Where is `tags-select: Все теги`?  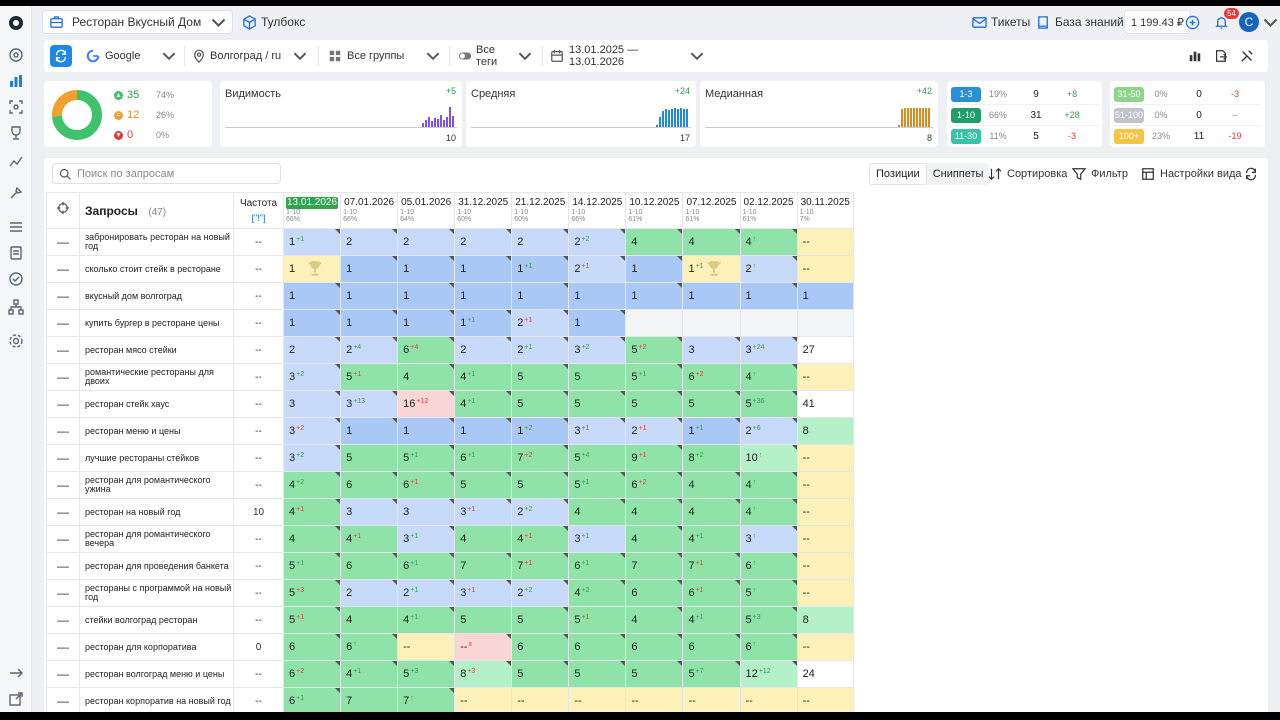
tags-select: Все теги is located at coordinates (495, 56).